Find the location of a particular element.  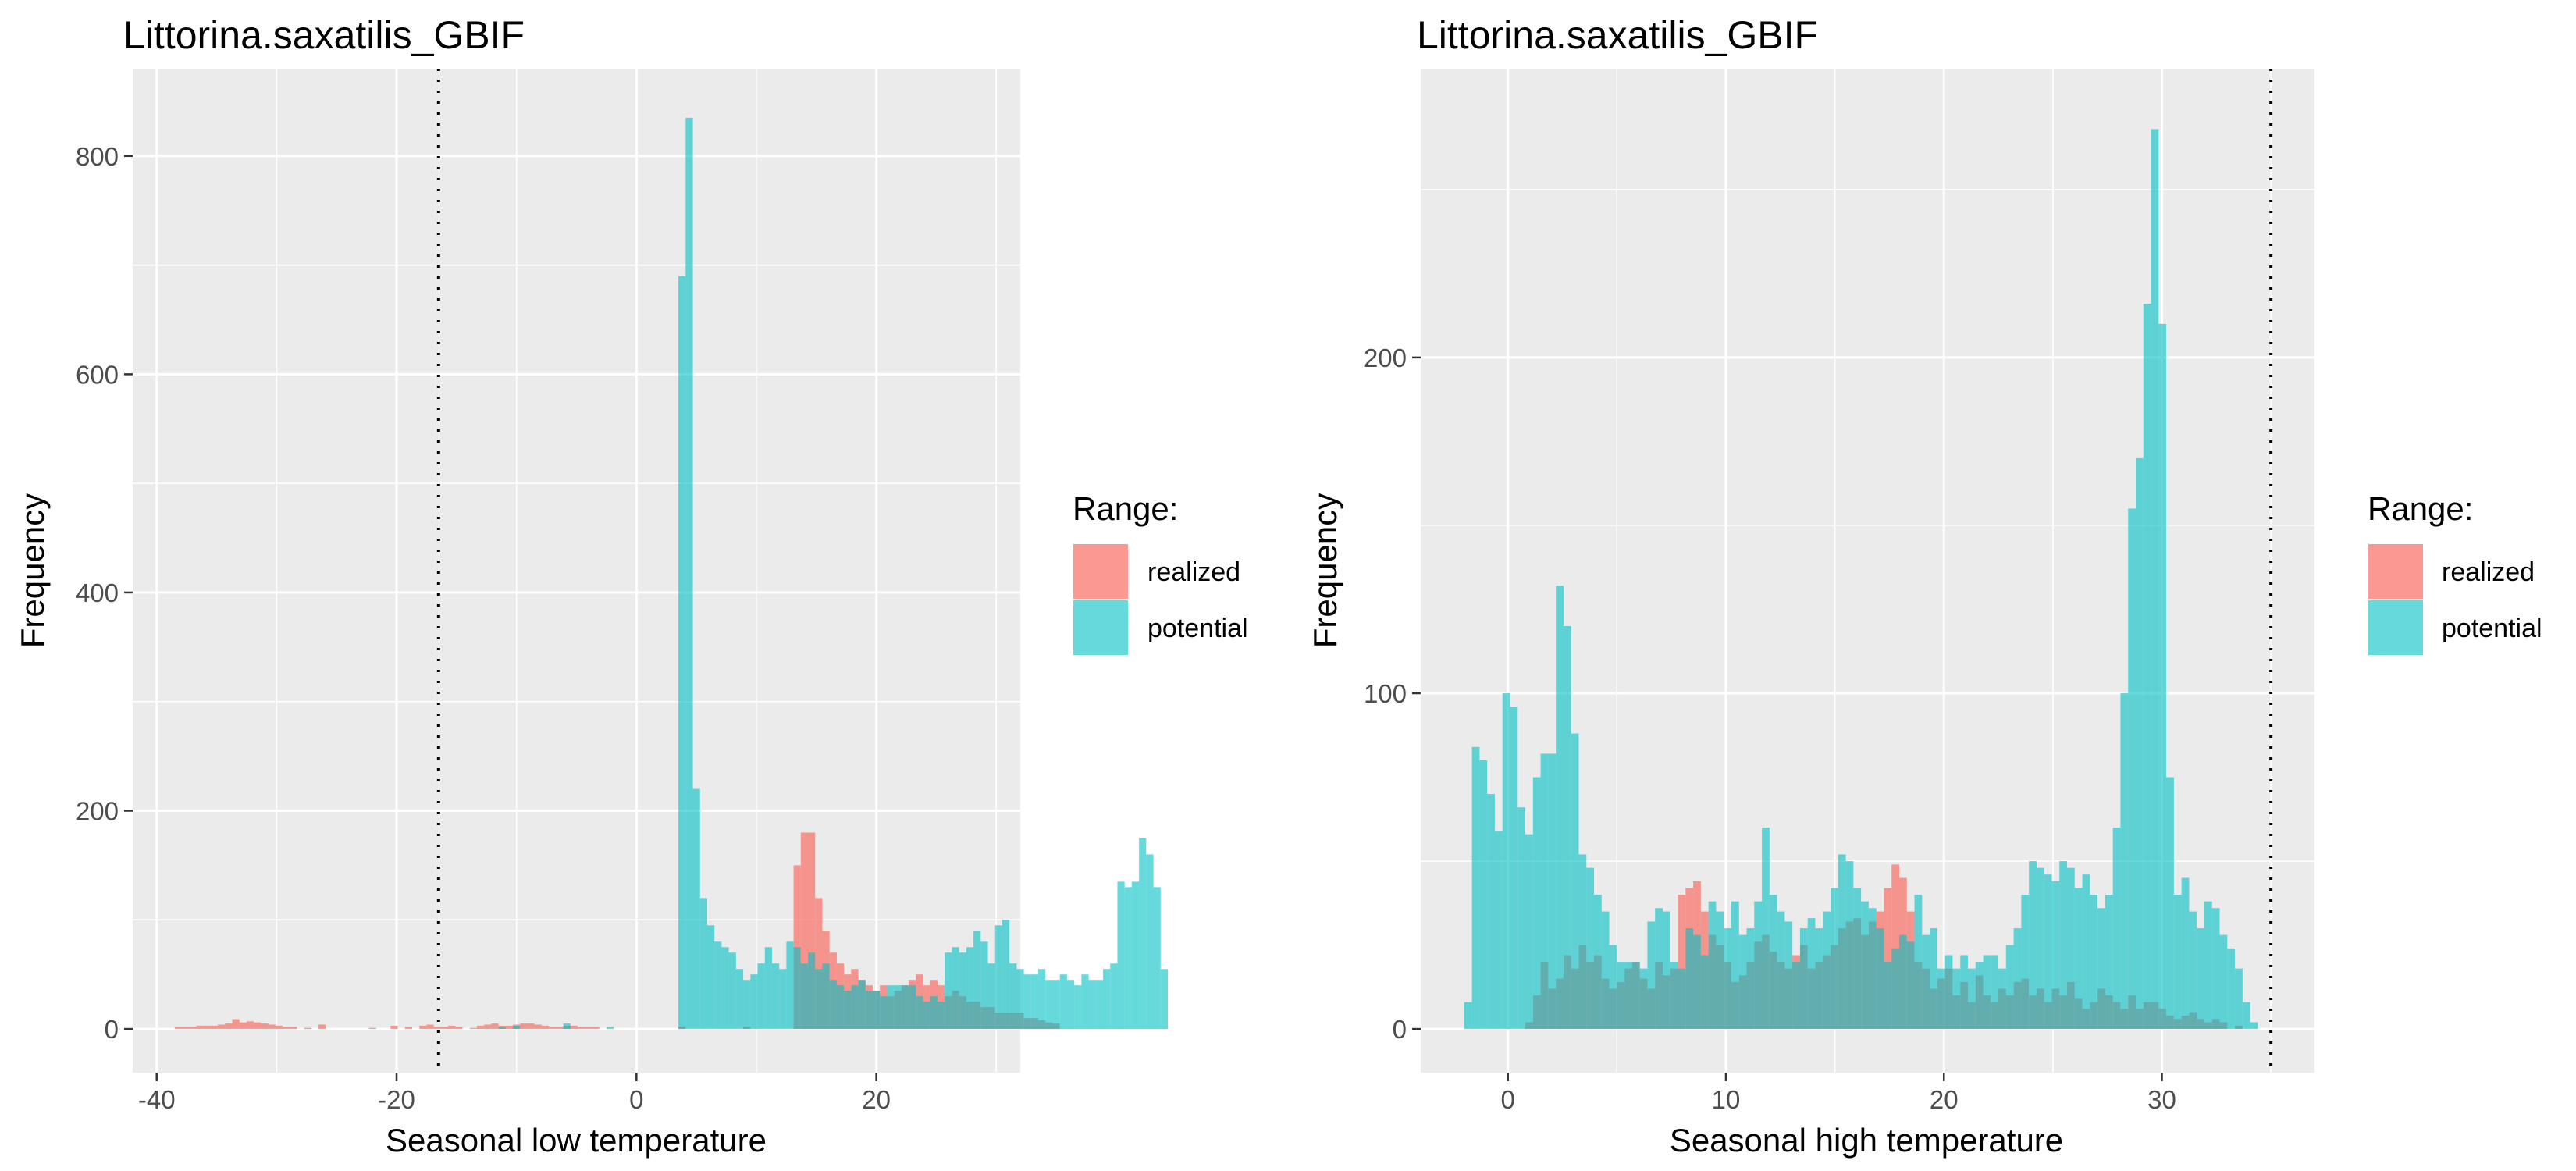

right-legend-title: Range: is located at coordinates (2420, 509).